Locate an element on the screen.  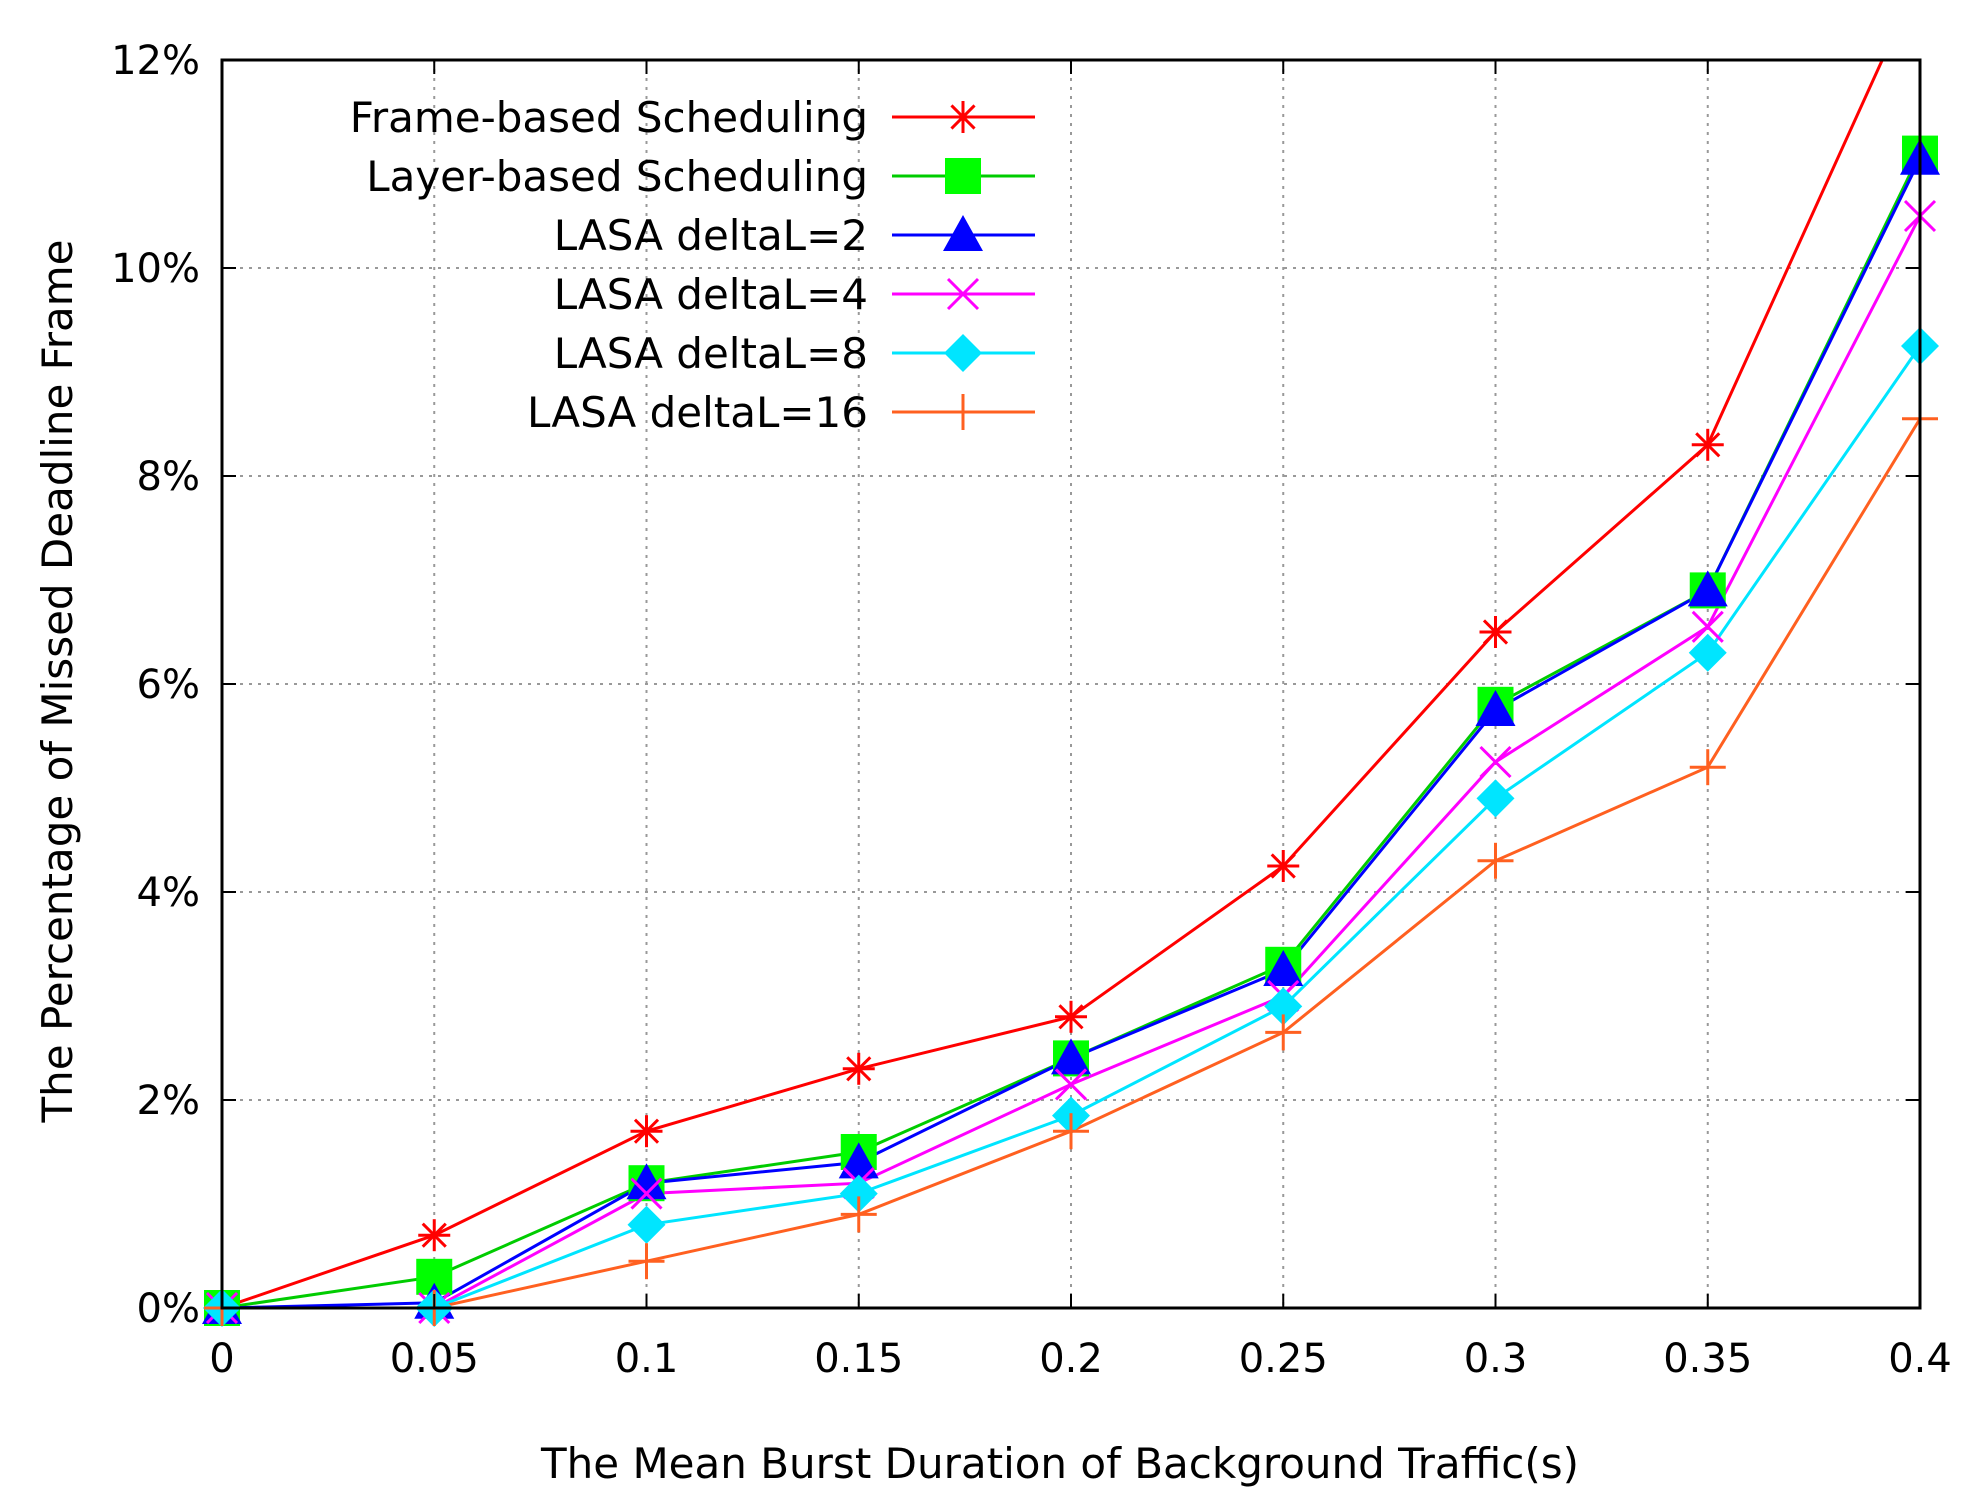
y-tick-label: 12% is located at coordinates (155, 61).